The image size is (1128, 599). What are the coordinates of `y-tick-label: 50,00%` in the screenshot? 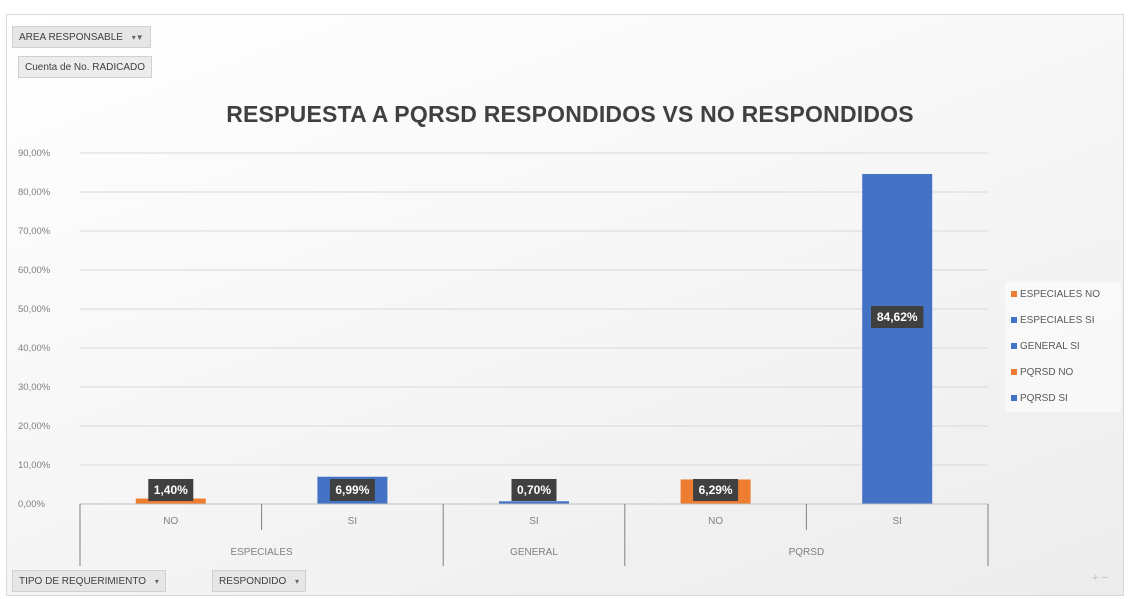 It's located at (34, 309).